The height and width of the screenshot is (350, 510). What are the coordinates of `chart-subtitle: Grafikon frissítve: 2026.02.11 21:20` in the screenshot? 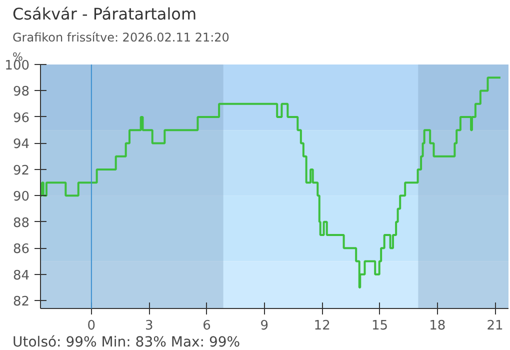 It's located at (121, 37).